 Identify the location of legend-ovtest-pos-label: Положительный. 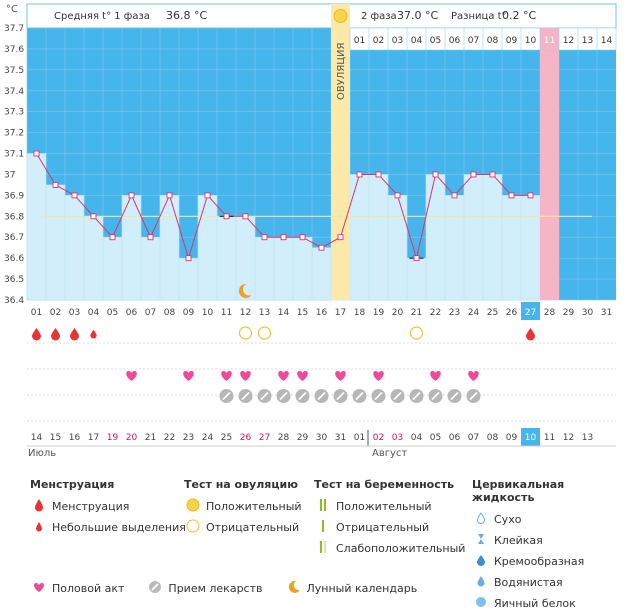
(254, 506).